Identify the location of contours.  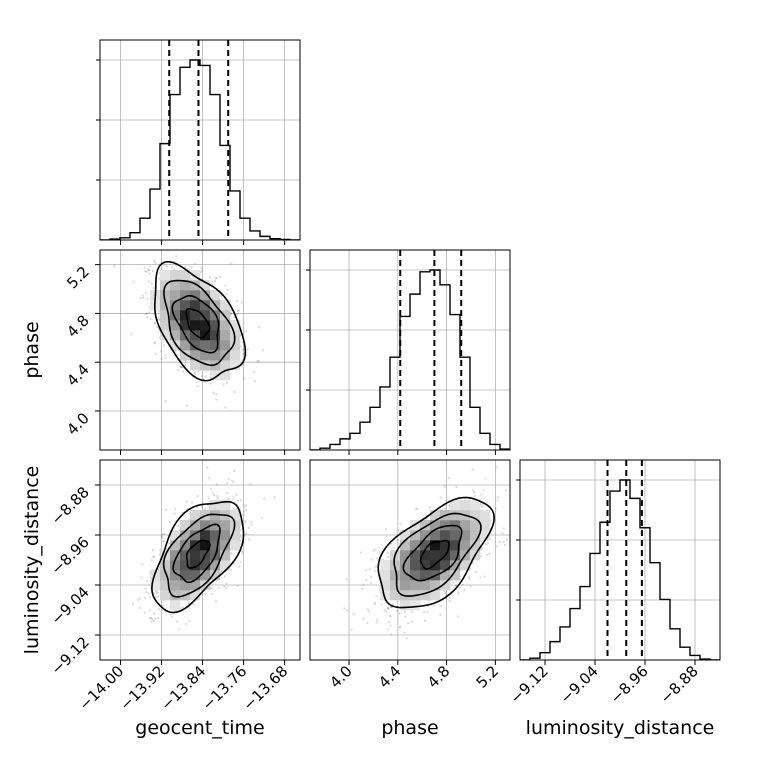
(200, 321).